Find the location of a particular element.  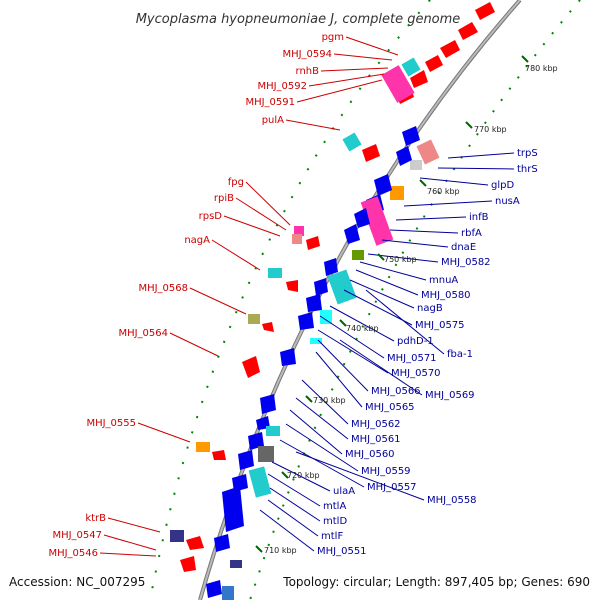

gene-label: rpiB is located at coordinates (224, 198).